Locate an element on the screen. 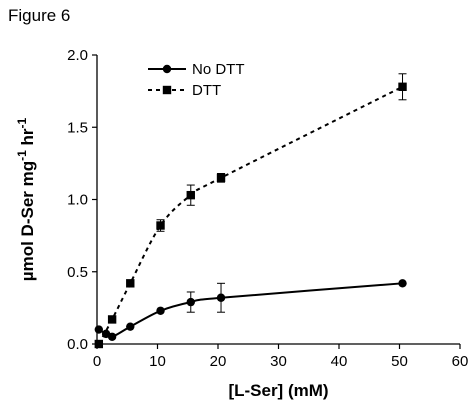 The image size is (474, 409). x-tick-label: 50 is located at coordinates (399, 361).